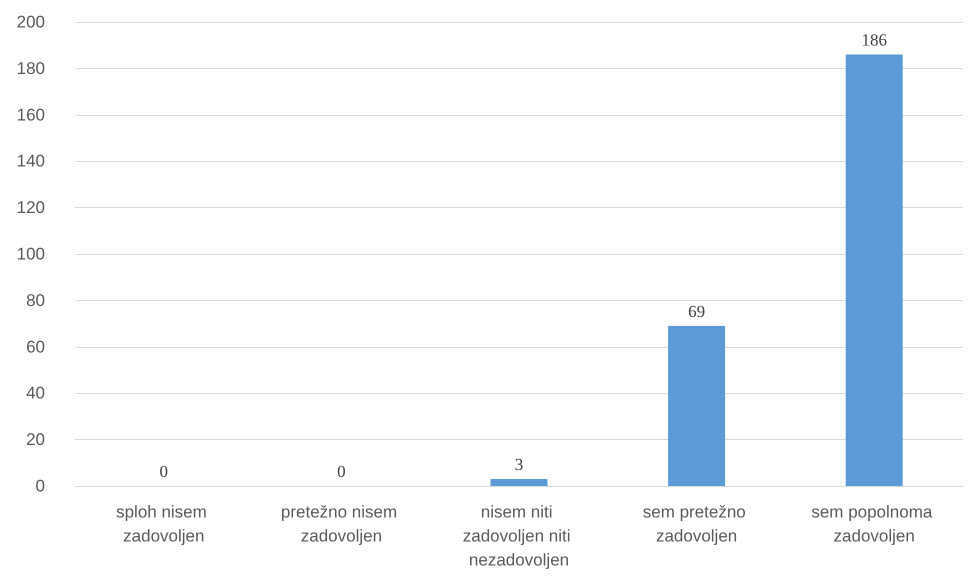 This screenshot has width=973, height=586. I want to click on y-tick-label: 20, so click(35, 440).